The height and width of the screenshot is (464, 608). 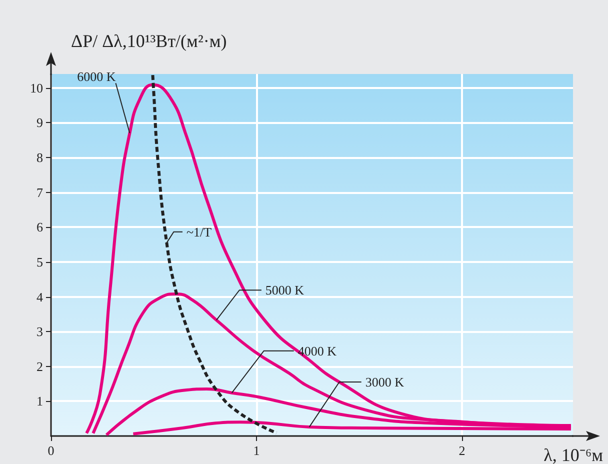 What do you see at coordinates (39, 262) in the screenshot?
I see `y-tick-label: 5` at bounding box center [39, 262].